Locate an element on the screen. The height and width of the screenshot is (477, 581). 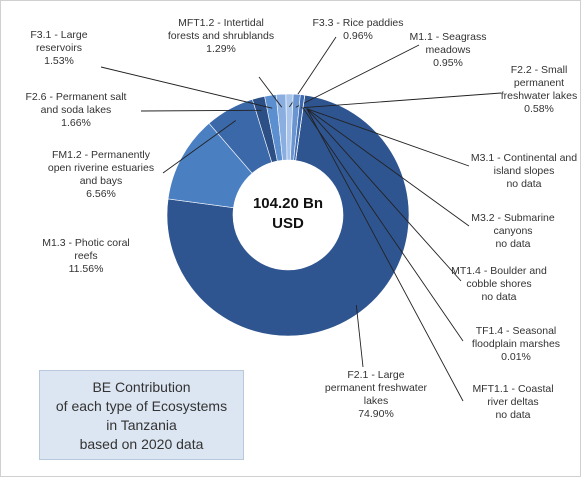
title-line: BE Contribution is located at coordinates (141, 387).